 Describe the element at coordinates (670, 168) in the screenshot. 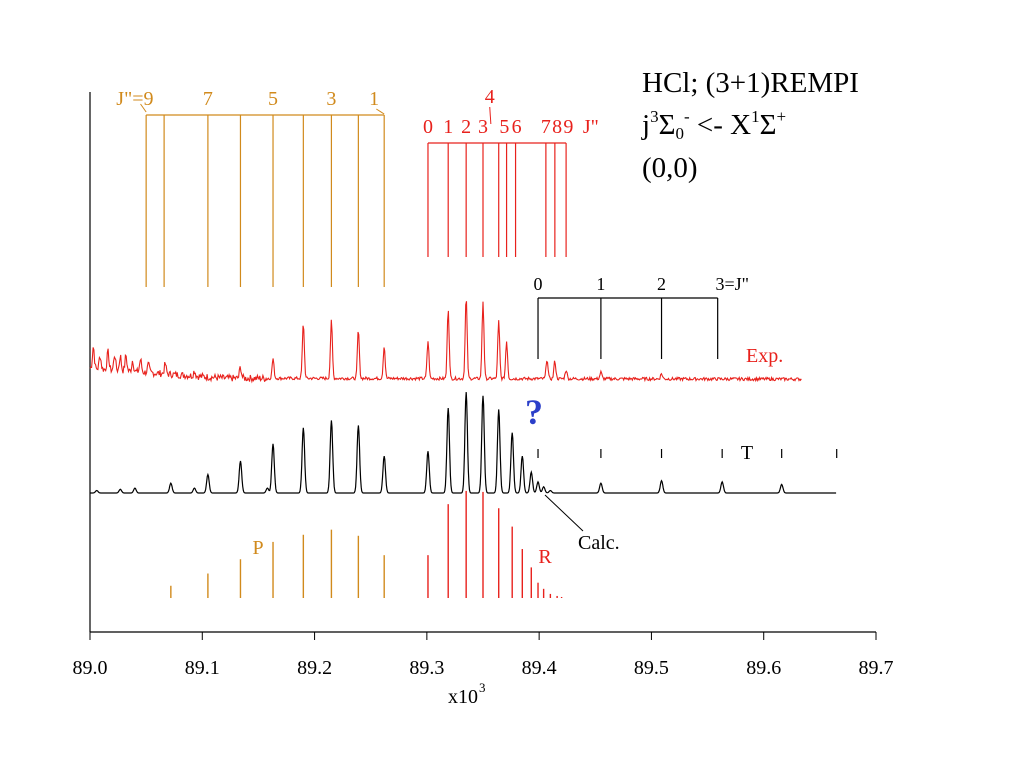

I see `title-band: (0,0)` at that location.